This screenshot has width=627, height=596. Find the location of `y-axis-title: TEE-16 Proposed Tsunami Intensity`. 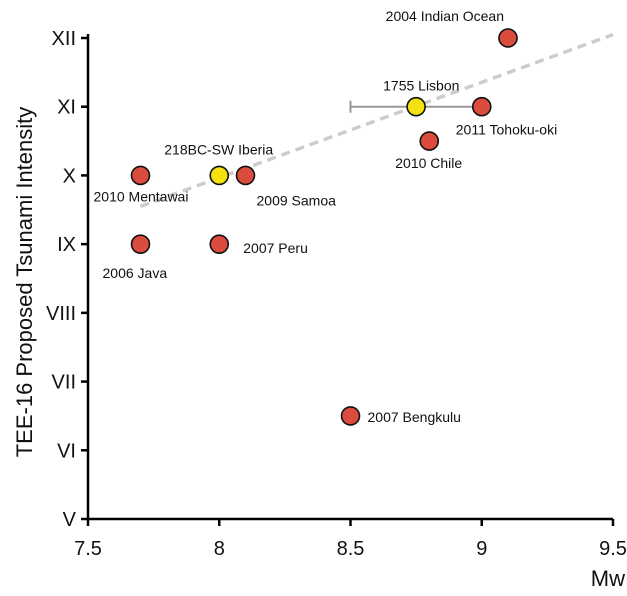

y-axis-title: TEE-16 Proposed Tsunami Intensity is located at coordinates (24, 282).